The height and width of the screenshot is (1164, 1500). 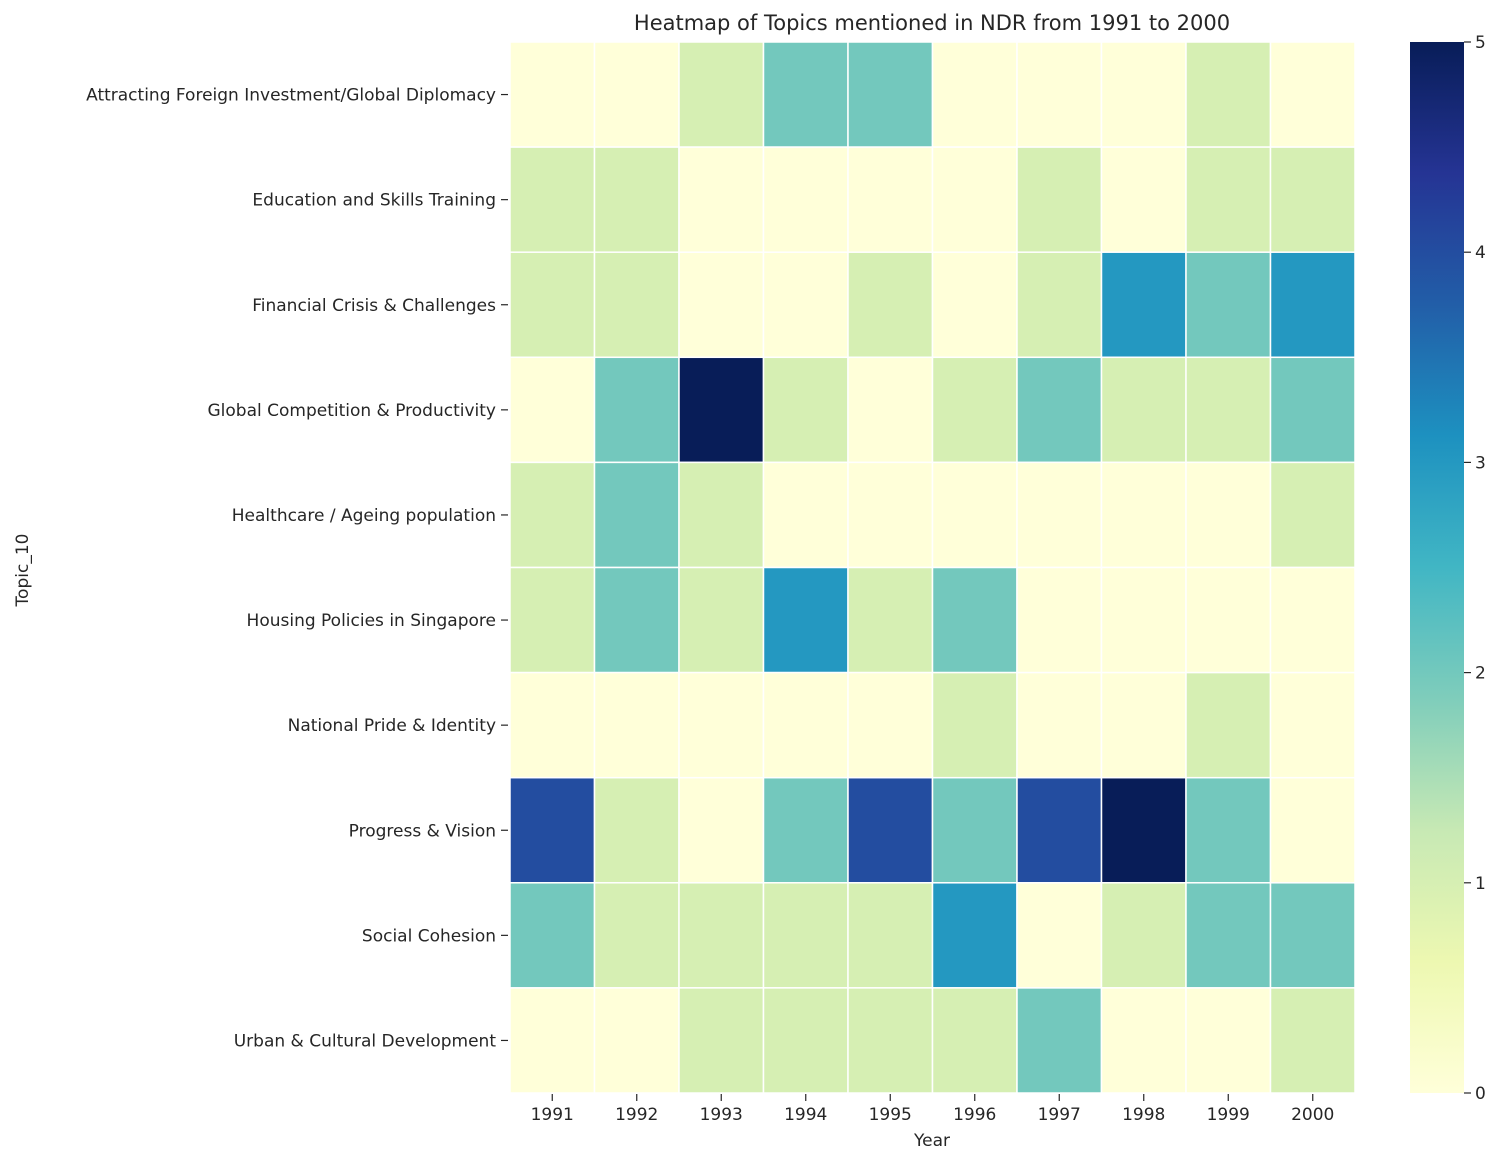 I want to click on y-tick-label: Healthcare / Ageing population, so click(x=364, y=516).